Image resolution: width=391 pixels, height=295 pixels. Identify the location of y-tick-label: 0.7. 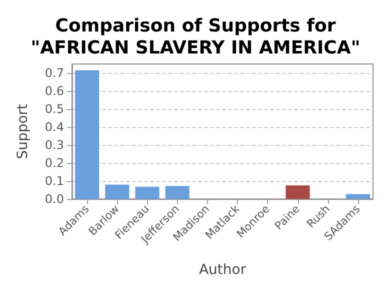
(54, 73).